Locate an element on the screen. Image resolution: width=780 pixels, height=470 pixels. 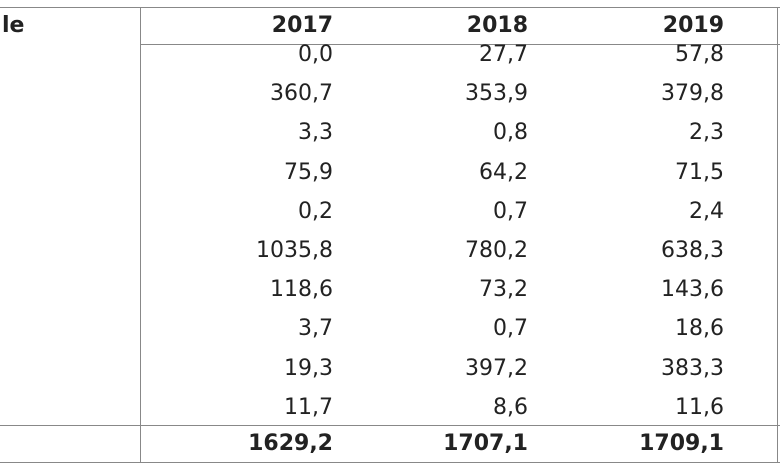
table-cell: 8,6 is located at coordinates (510, 407).